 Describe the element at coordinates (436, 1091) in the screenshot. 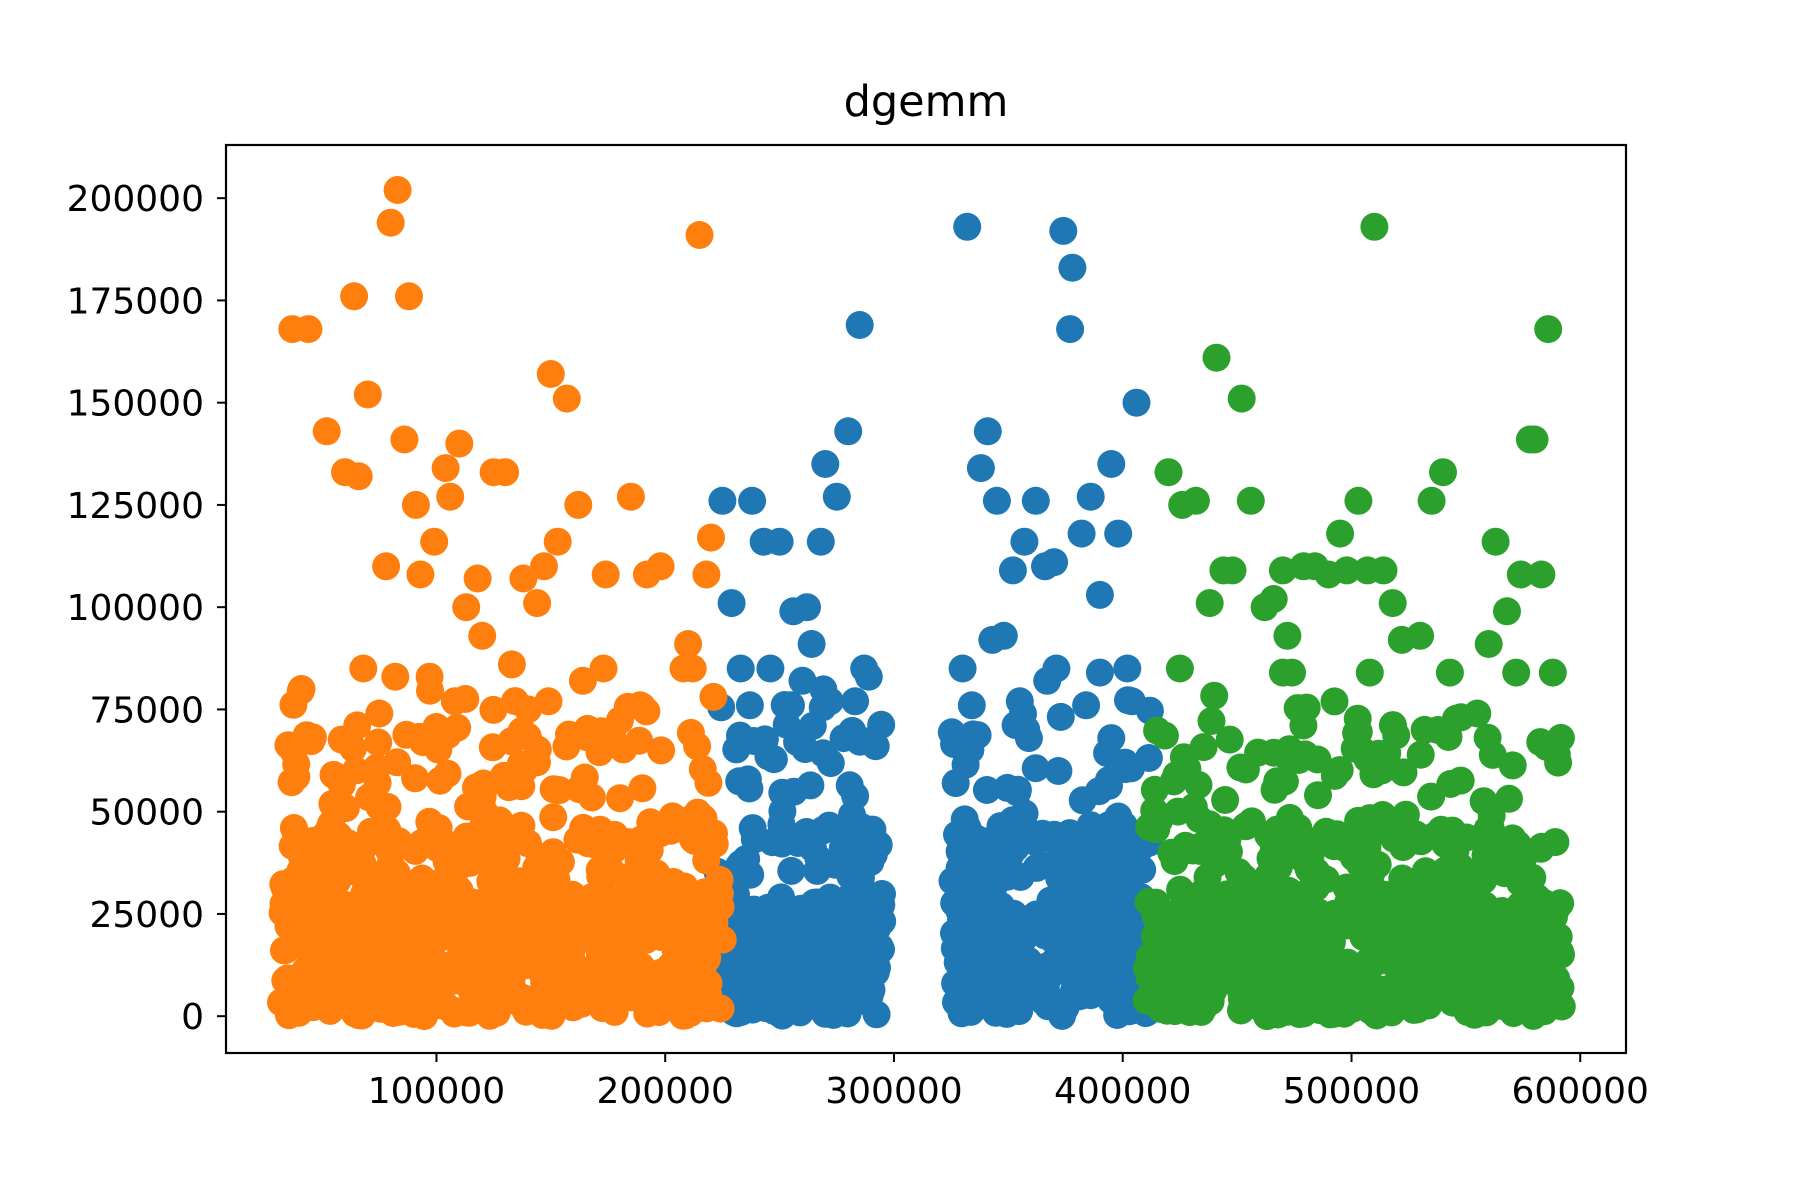

I see `x-tick-label: 100000` at that location.